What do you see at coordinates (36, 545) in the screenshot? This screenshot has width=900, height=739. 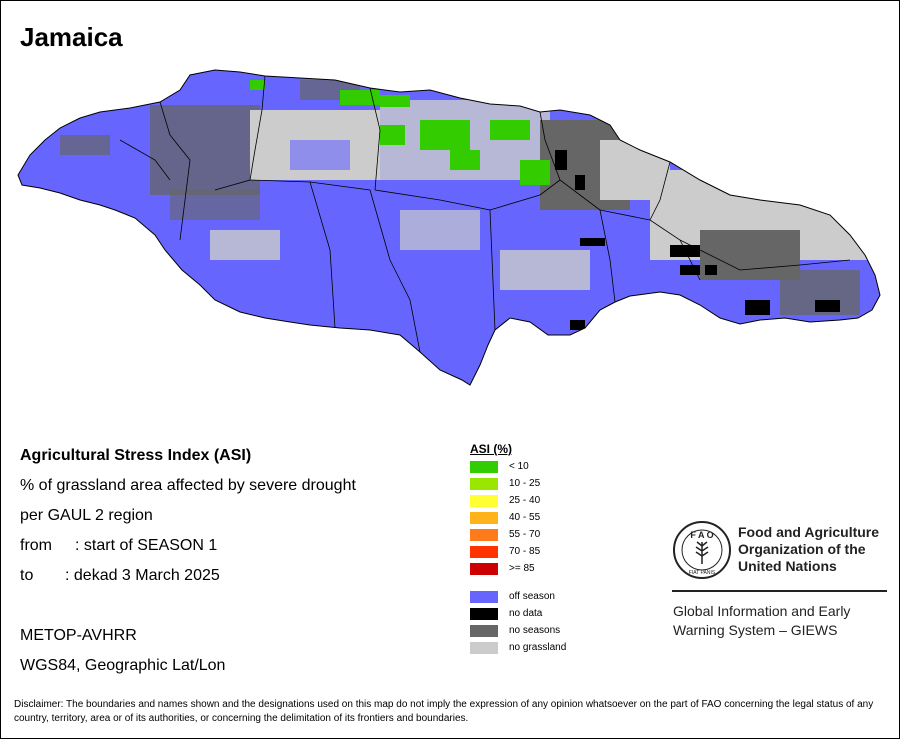 I see `from-label: from` at bounding box center [36, 545].